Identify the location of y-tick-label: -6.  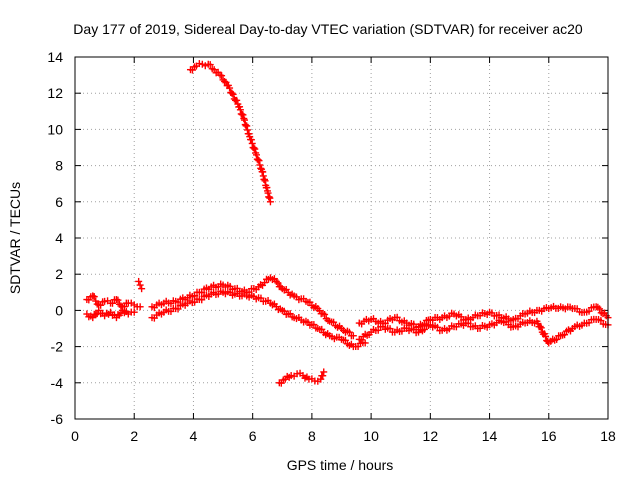
(57, 419).